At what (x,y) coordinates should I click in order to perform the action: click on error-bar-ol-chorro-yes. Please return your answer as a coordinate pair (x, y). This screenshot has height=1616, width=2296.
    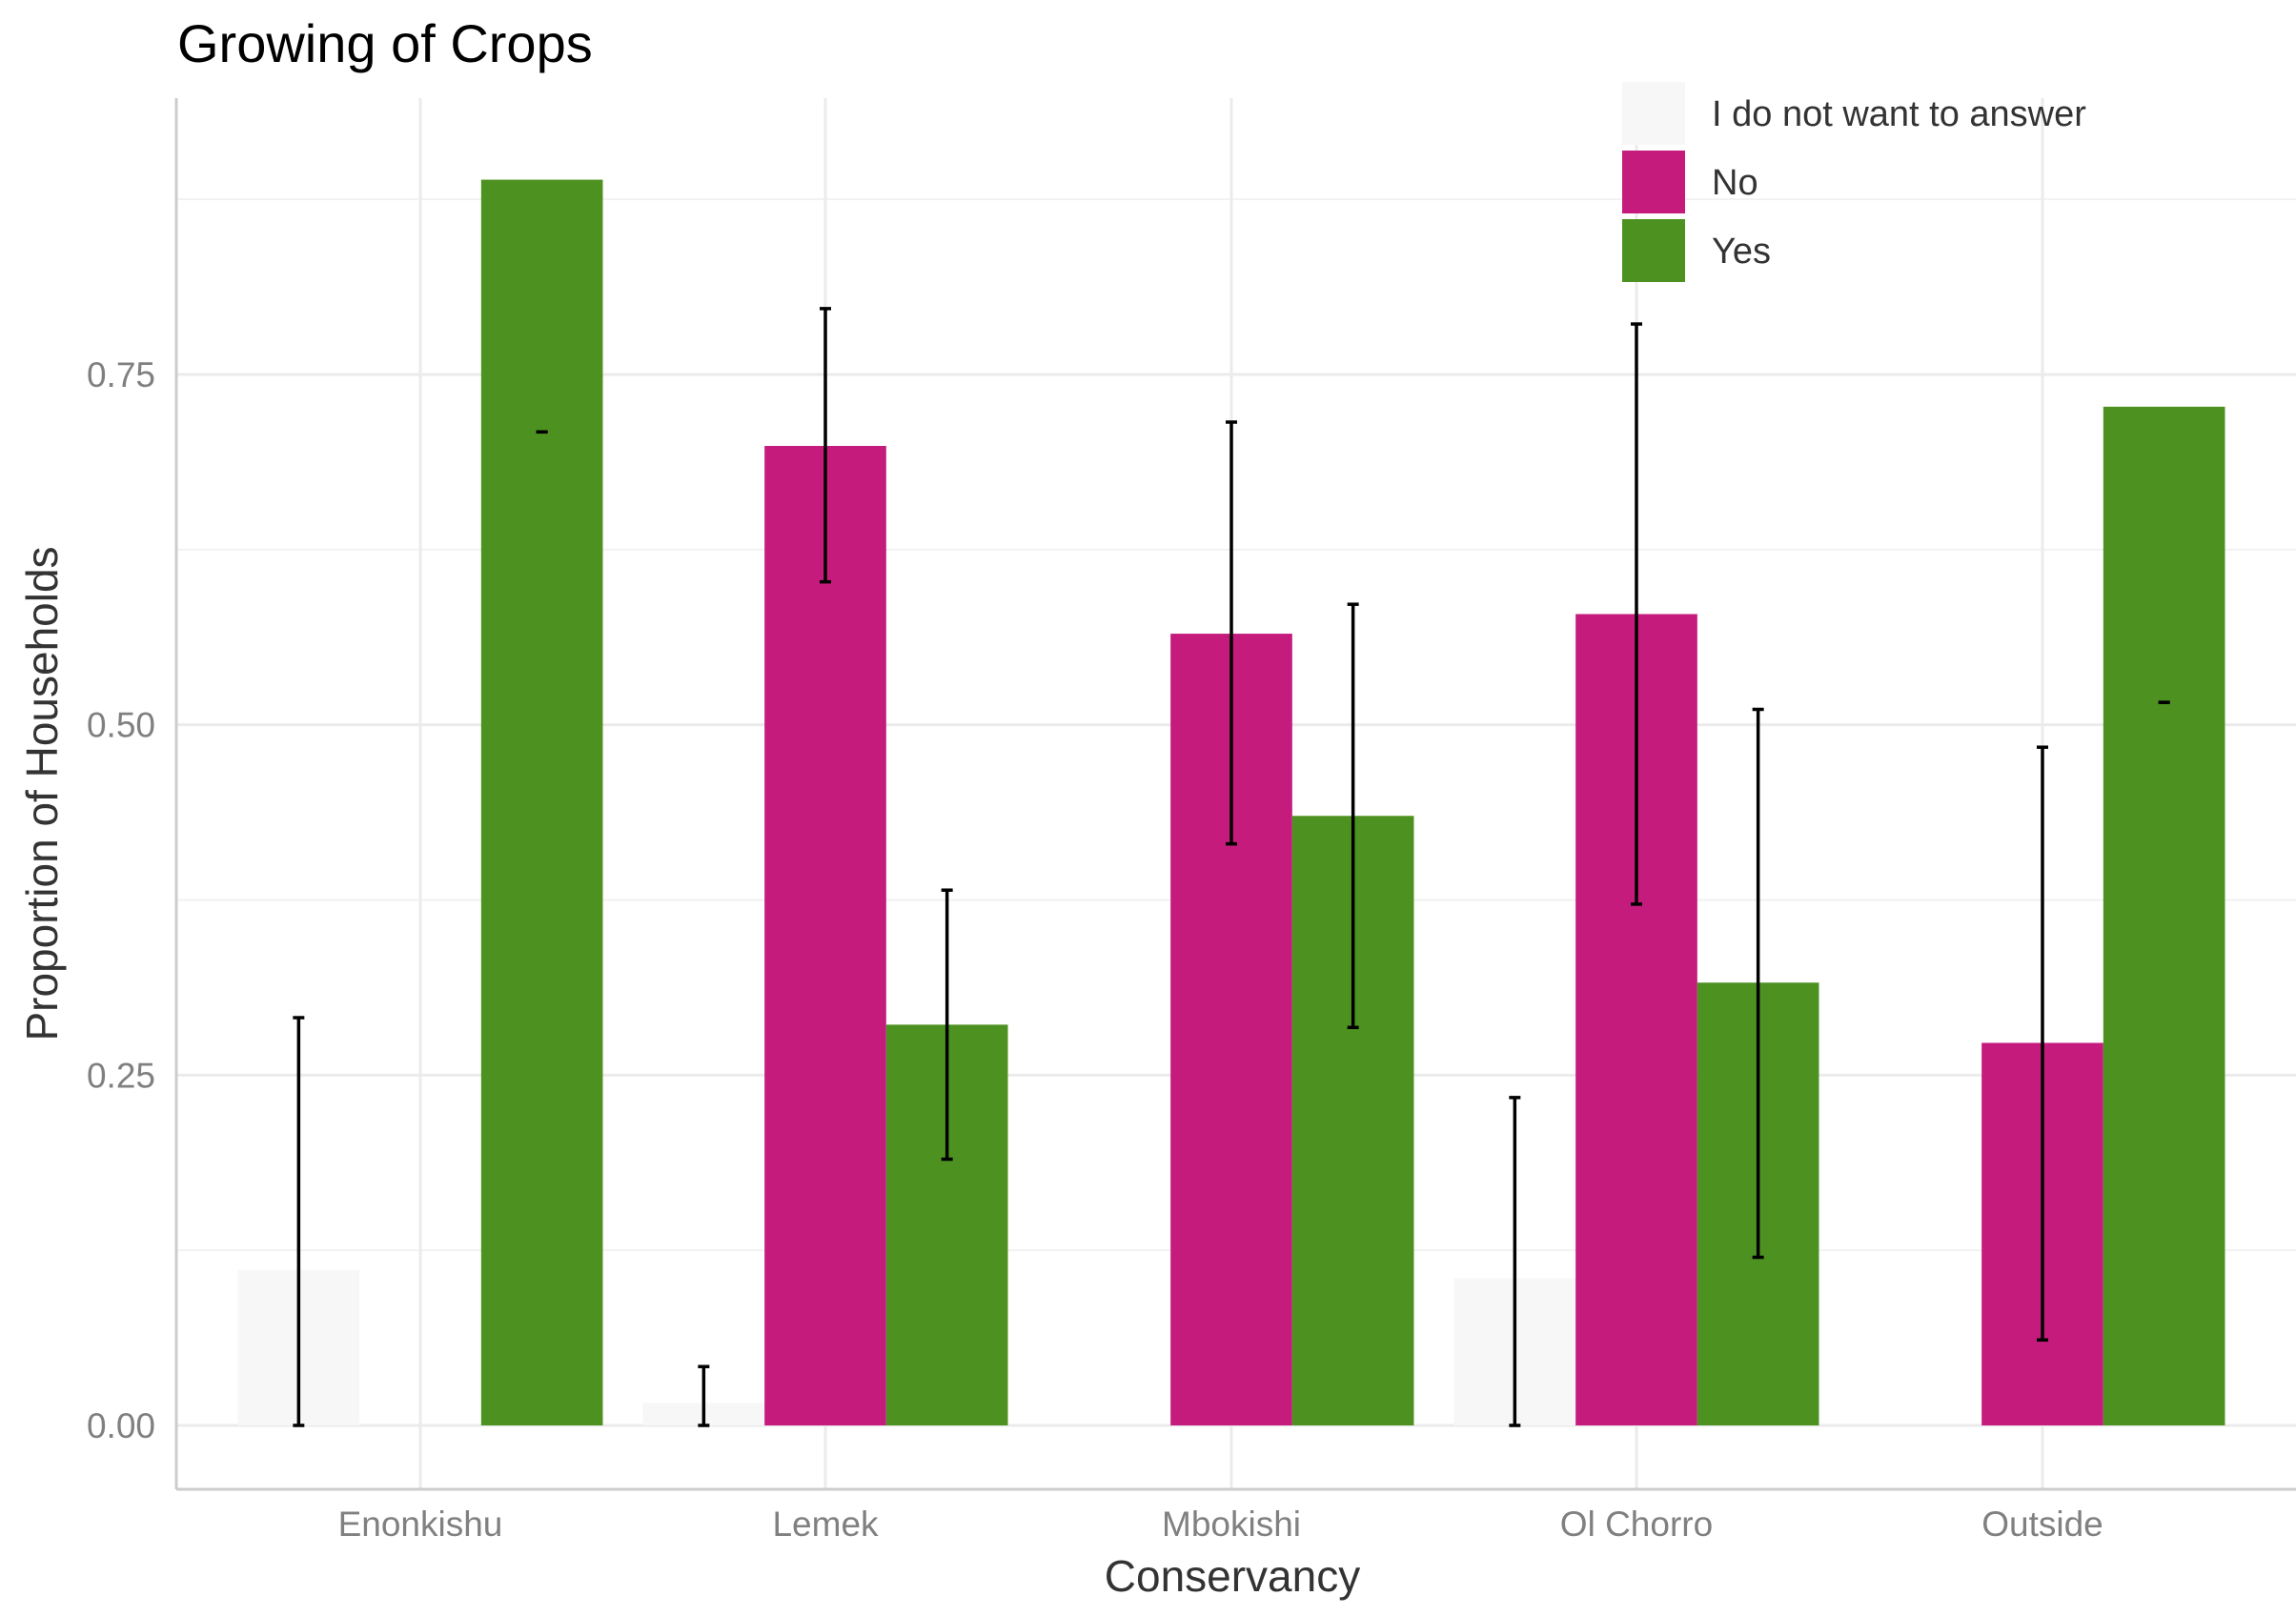
    Looking at the image, I should click on (1758, 983).